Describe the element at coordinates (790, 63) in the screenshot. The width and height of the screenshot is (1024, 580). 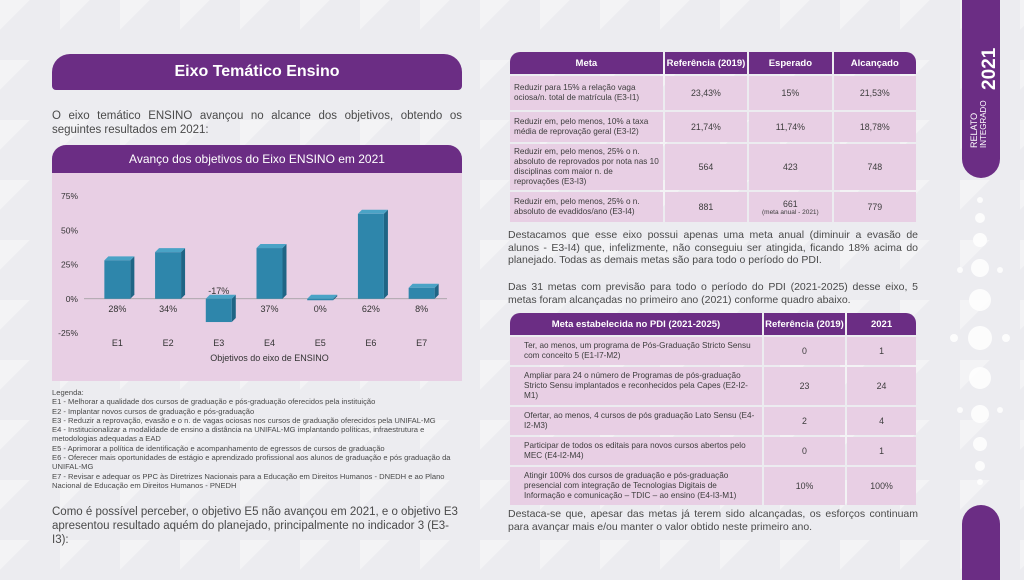
I see `column-header: Esperado` at that location.